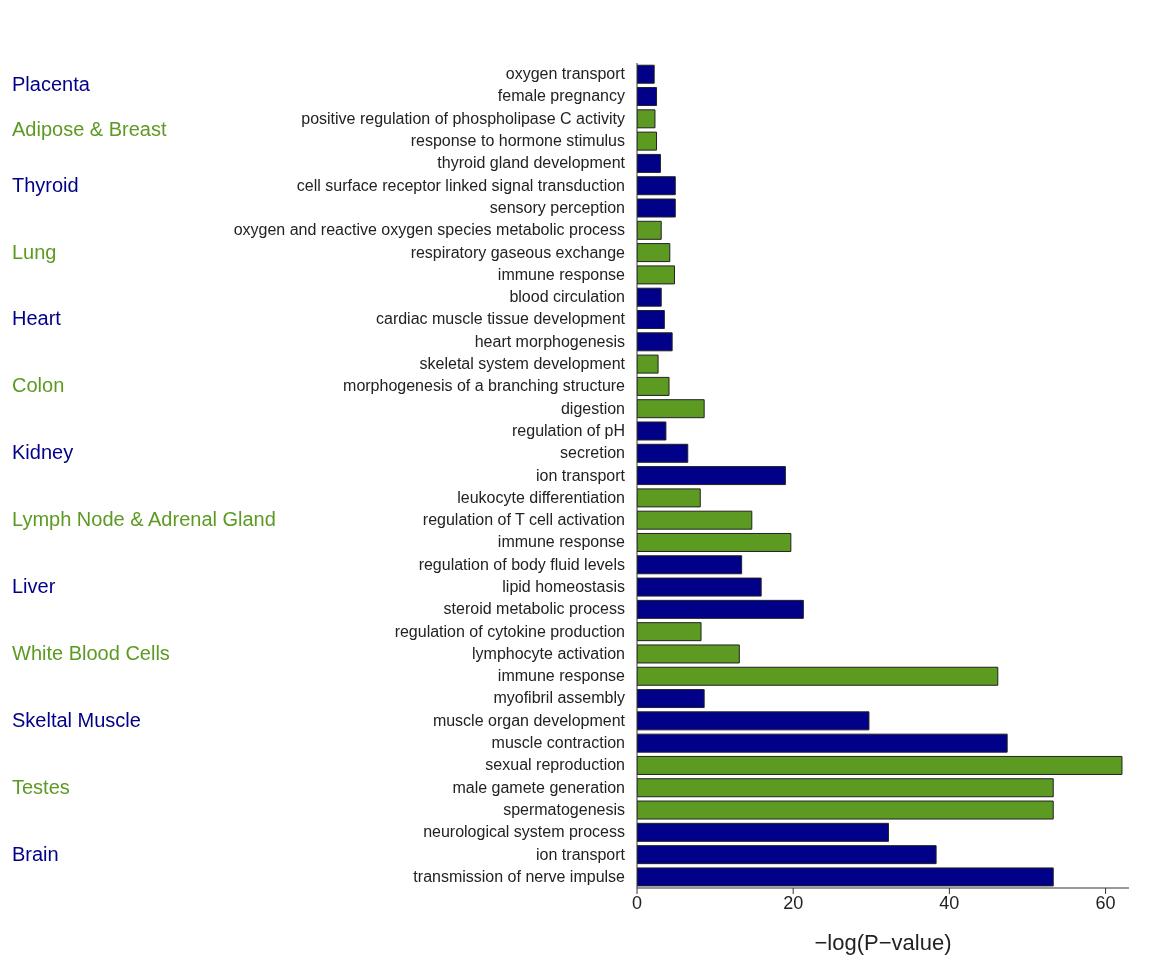  I want to click on tissue-label: Thyroid, so click(45, 184).